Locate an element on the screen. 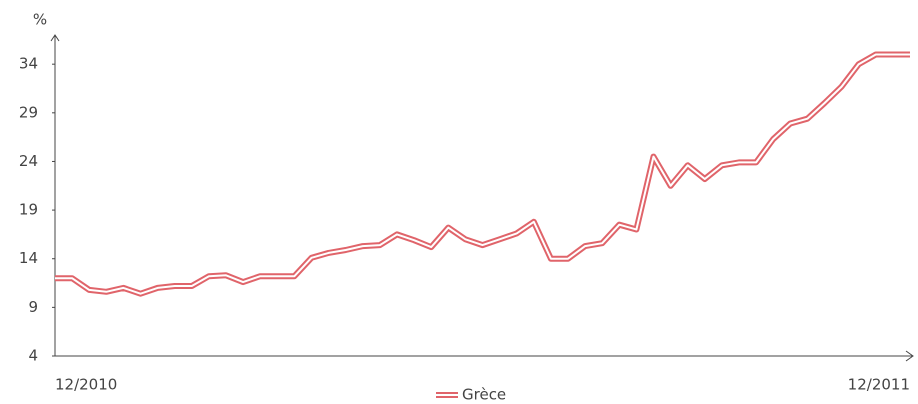 This screenshot has width=918, height=404. legend-label: Grèce is located at coordinates (484, 395).